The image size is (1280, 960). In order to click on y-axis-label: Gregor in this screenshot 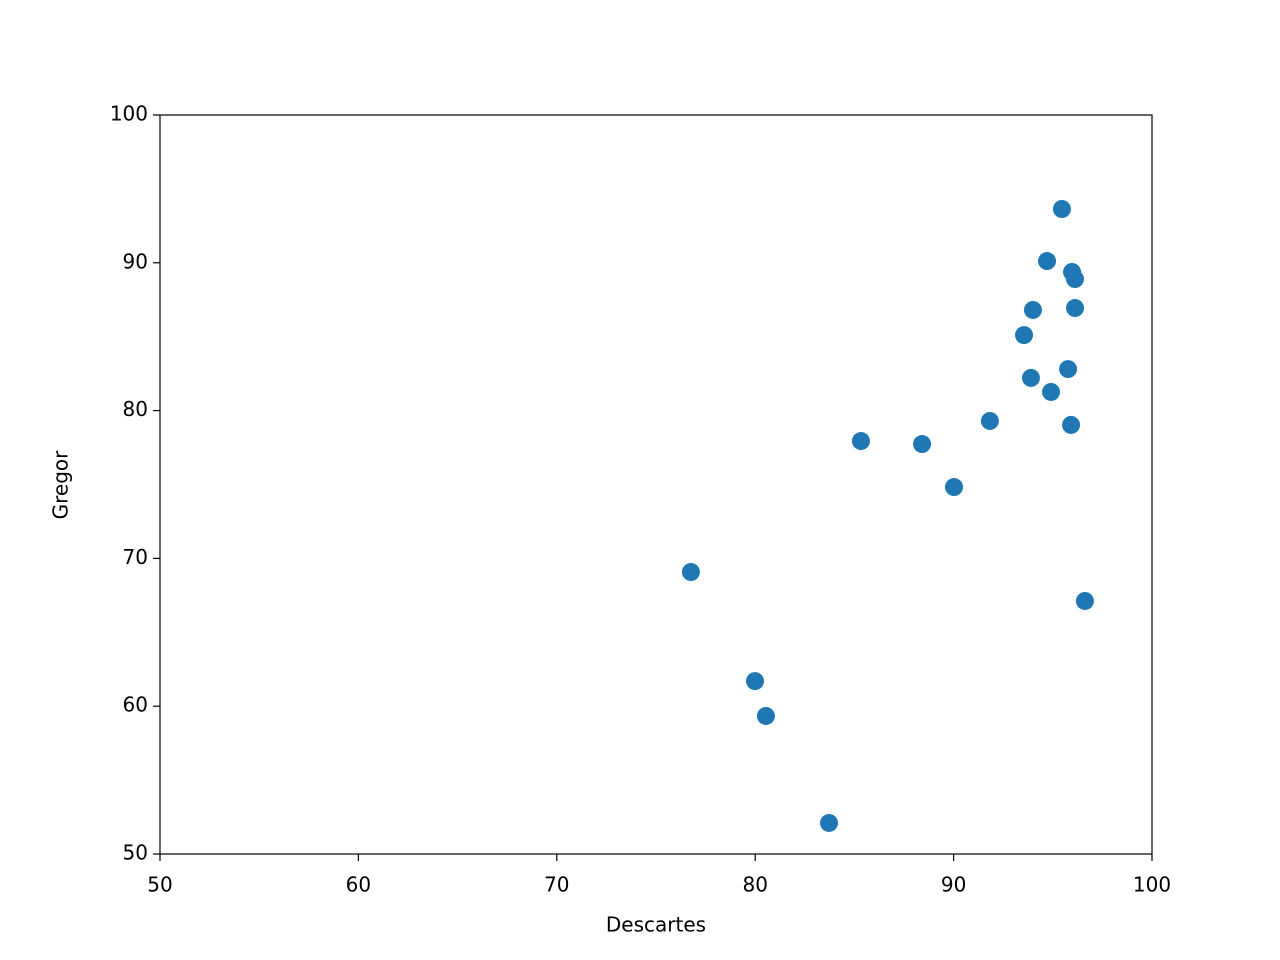, I will do `click(61, 485)`.